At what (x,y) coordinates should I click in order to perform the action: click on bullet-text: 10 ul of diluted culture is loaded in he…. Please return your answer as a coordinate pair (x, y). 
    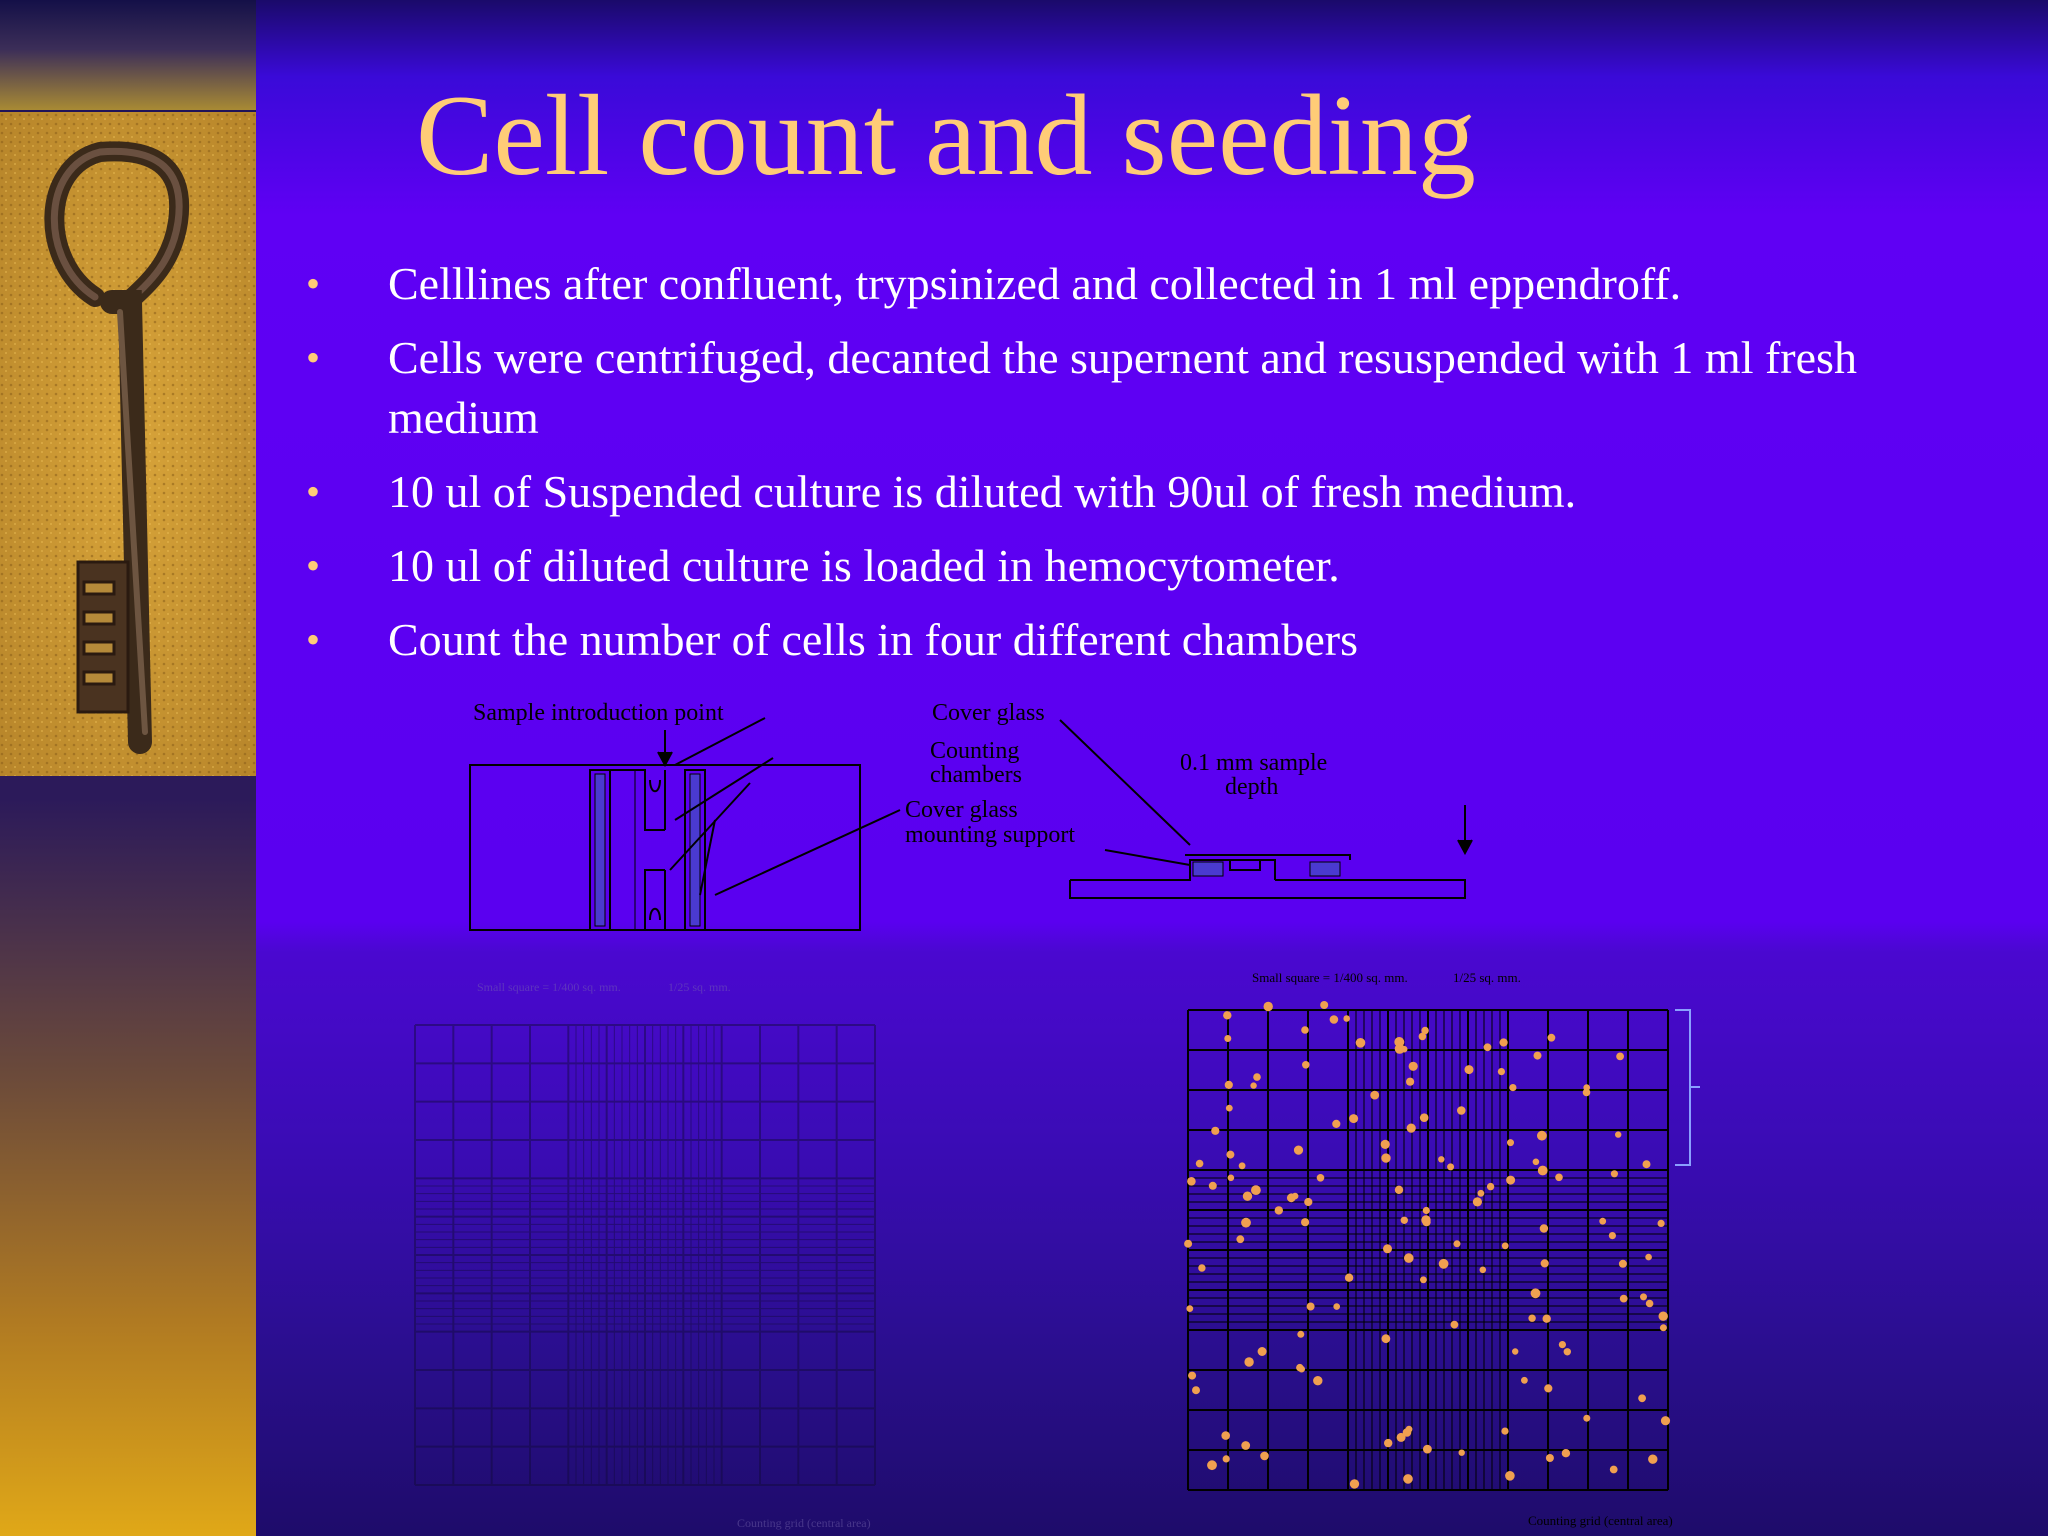
    Looking at the image, I should click on (864, 565).